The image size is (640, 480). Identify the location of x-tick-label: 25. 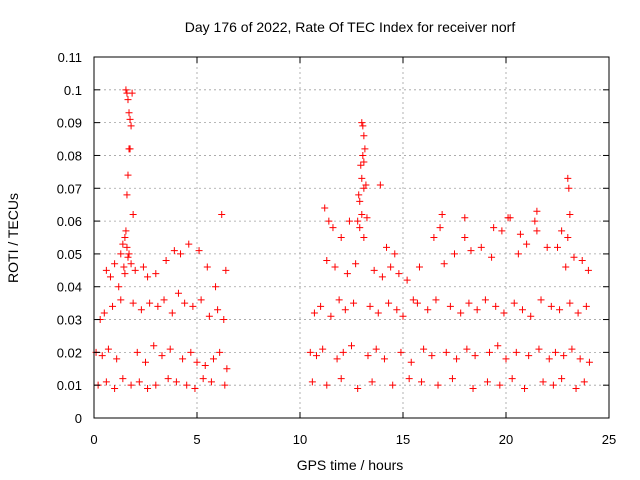
(609, 439).